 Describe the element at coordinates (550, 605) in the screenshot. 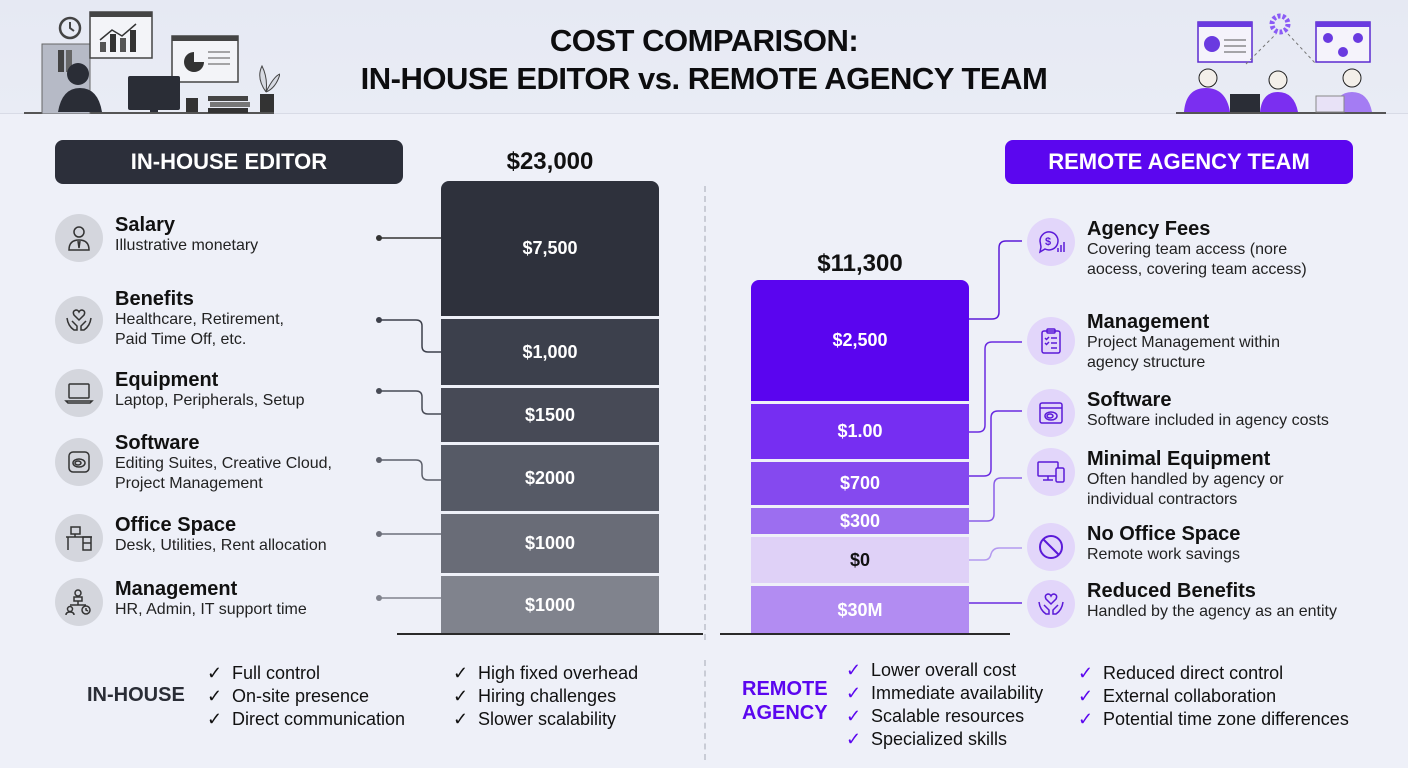

I see `bar-segment-management: $1000` at that location.